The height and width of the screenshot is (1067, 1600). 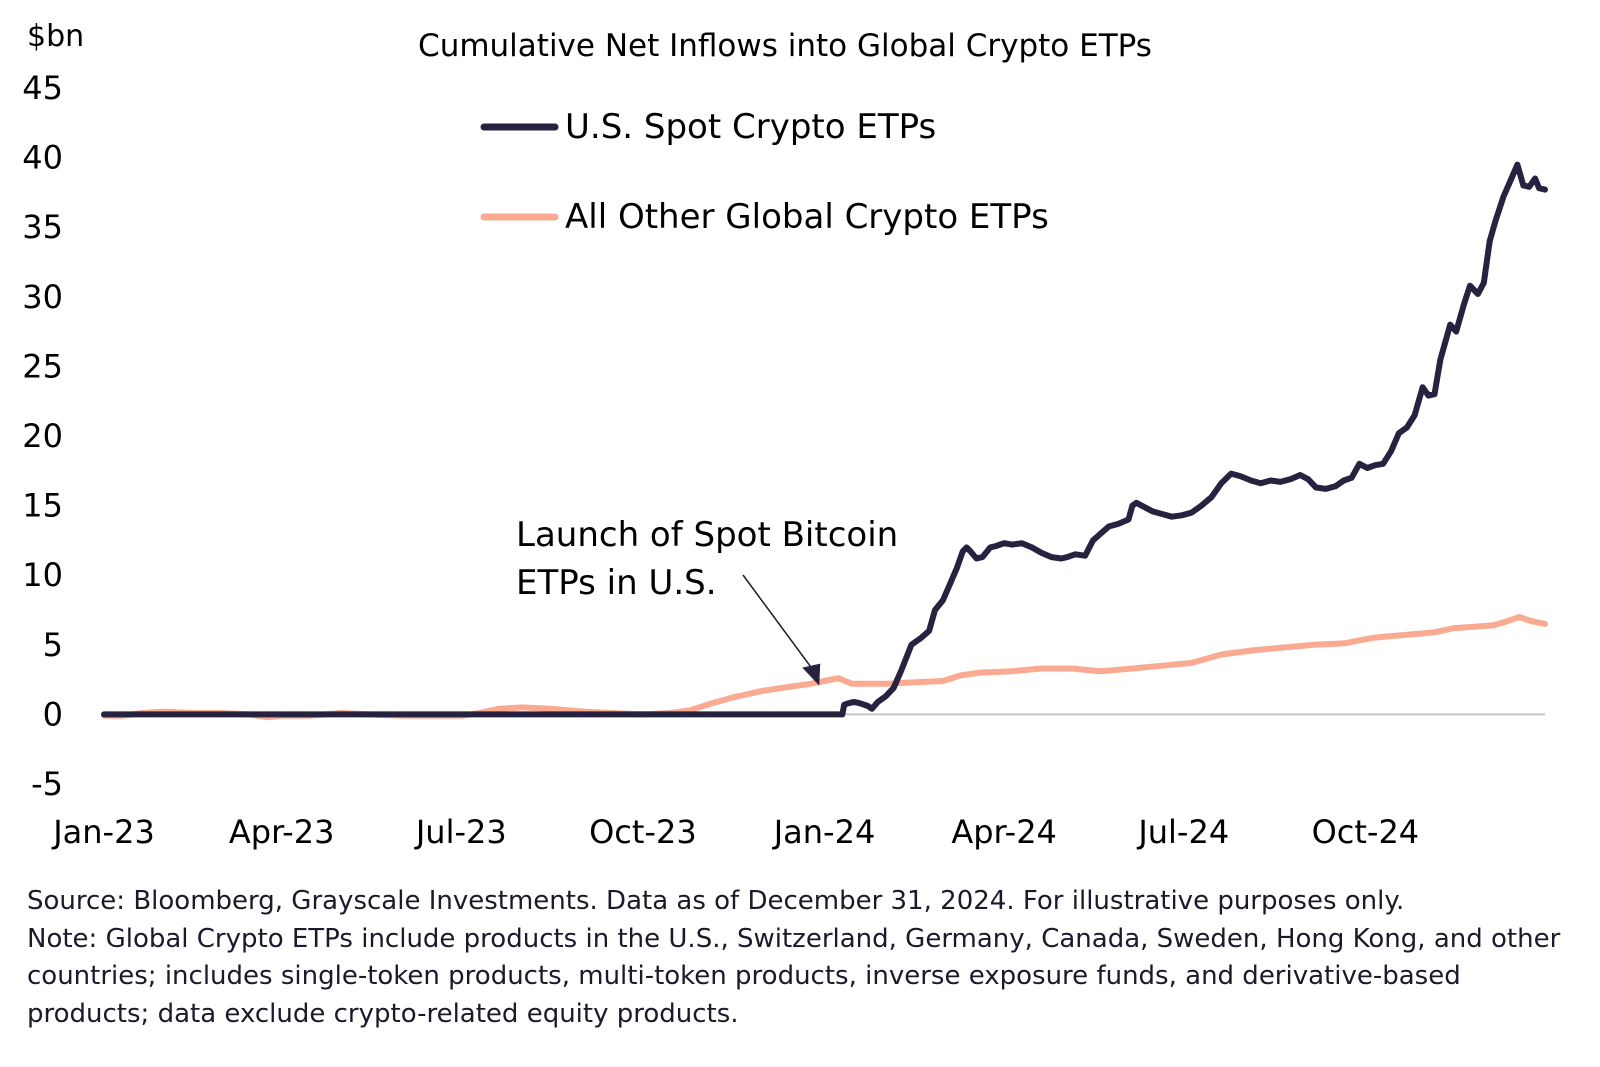 I want to click on x-tick-label: Jan-24, so click(x=824, y=832).